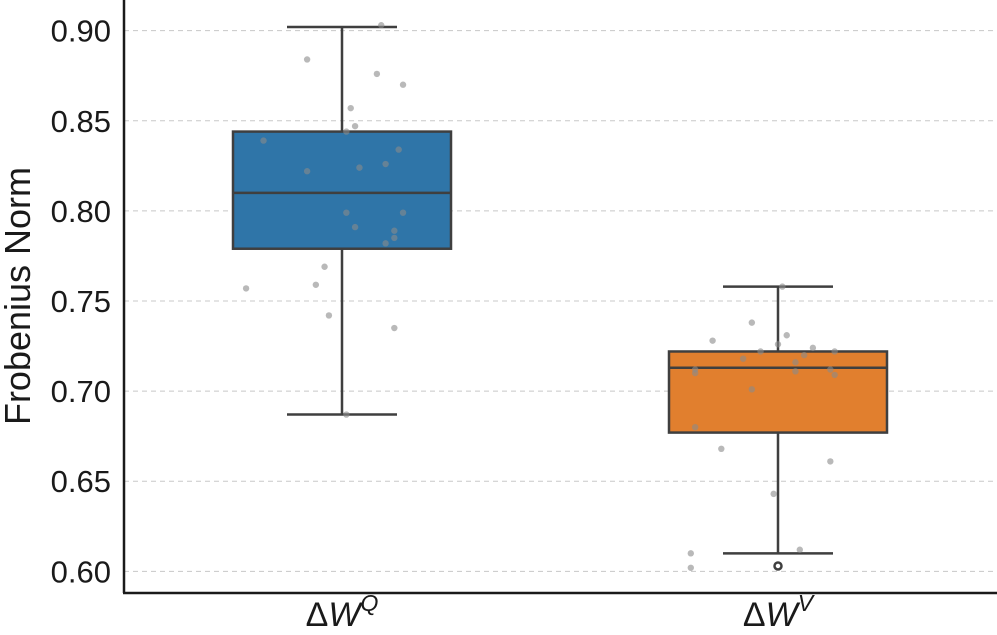 The width and height of the screenshot is (997, 635). I want to click on outlier-point, so click(778, 566).